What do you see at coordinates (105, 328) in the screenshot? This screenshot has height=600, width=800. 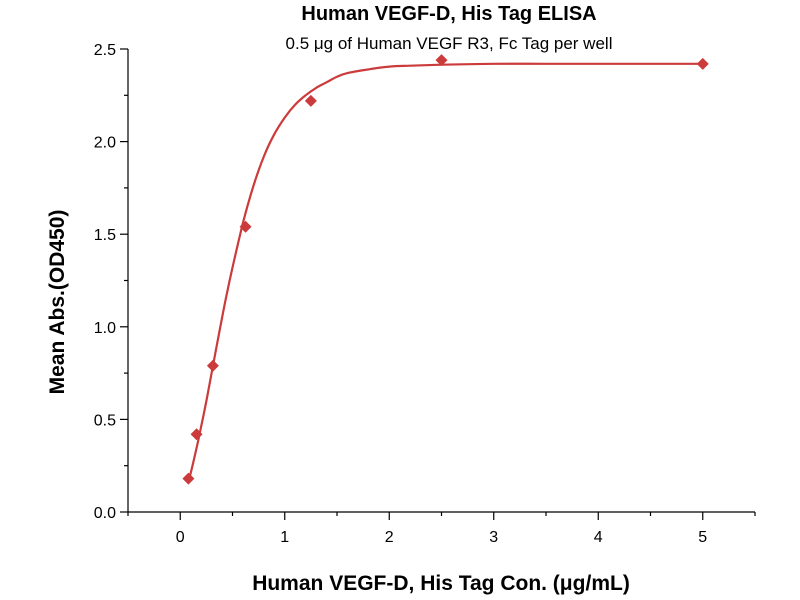 I see `y-tick-label: 1.0` at bounding box center [105, 328].